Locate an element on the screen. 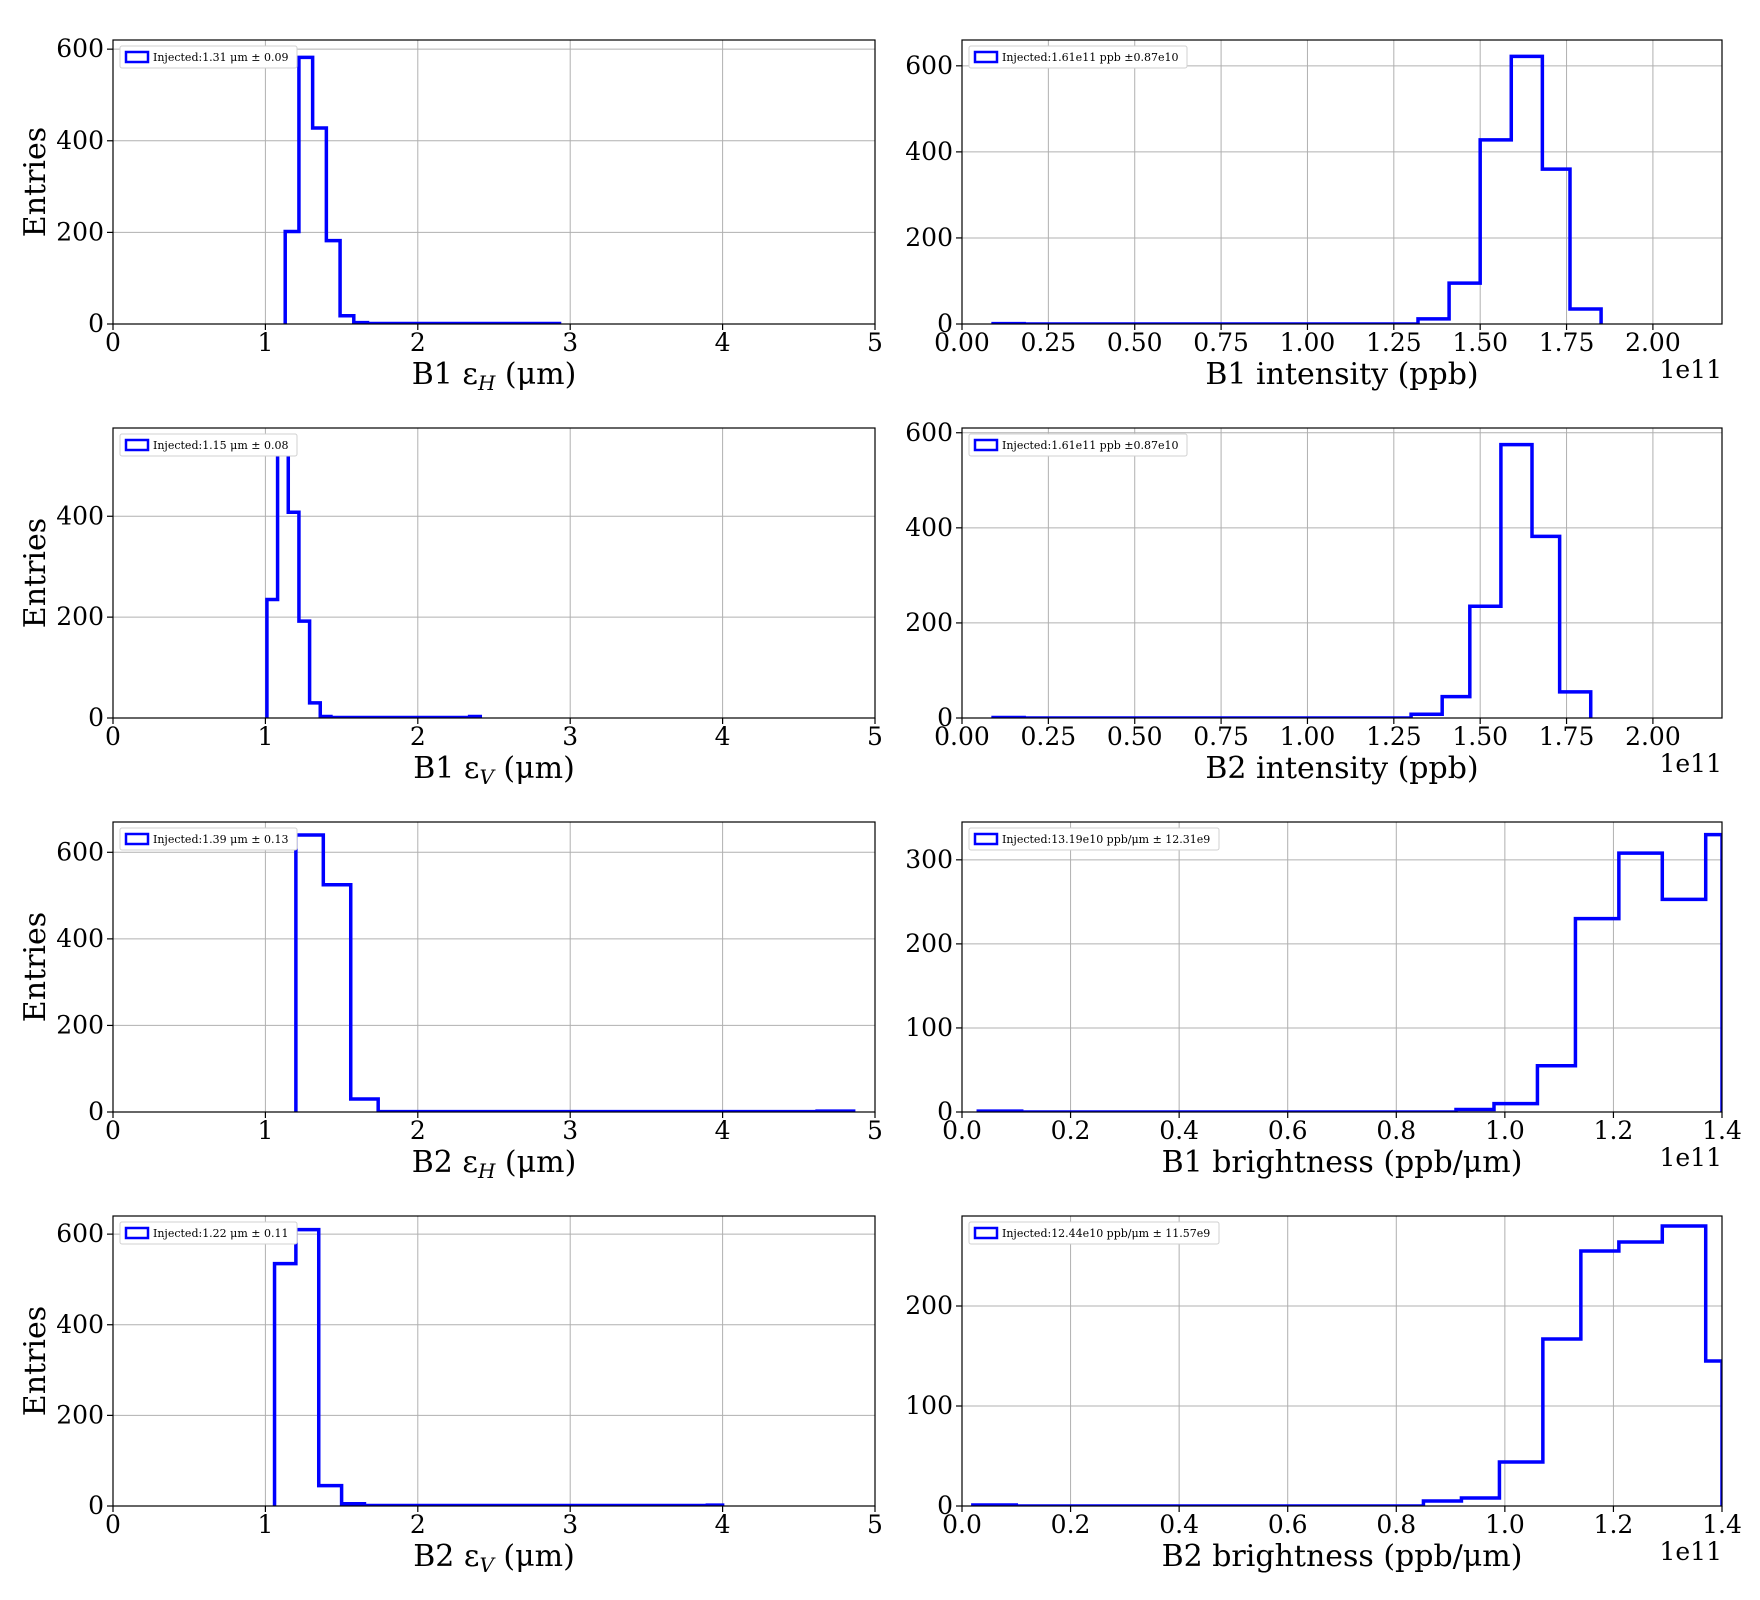  y-tick-label: 300 is located at coordinates (929, 859).